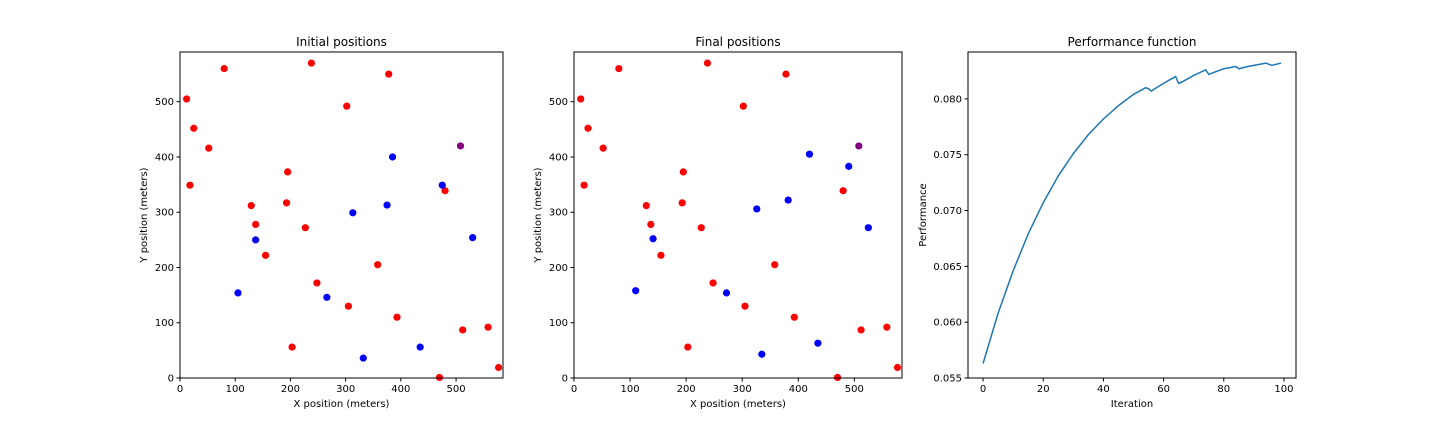  What do you see at coordinates (1223, 389) in the screenshot?
I see `x-tick-label: 80` at bounding box center [1223, 389].